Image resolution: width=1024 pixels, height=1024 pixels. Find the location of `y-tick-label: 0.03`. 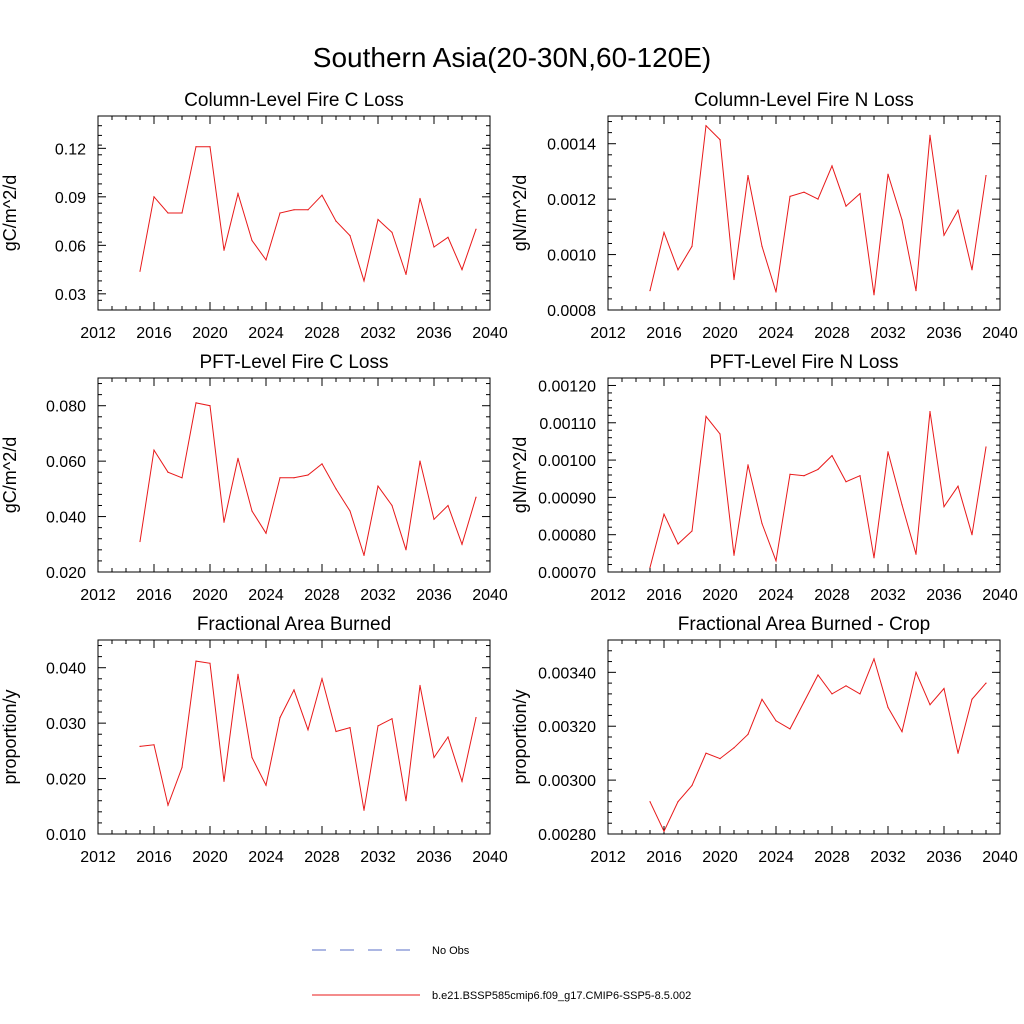

y-tick-label: 0.03 is located at coordinates (70, 295).